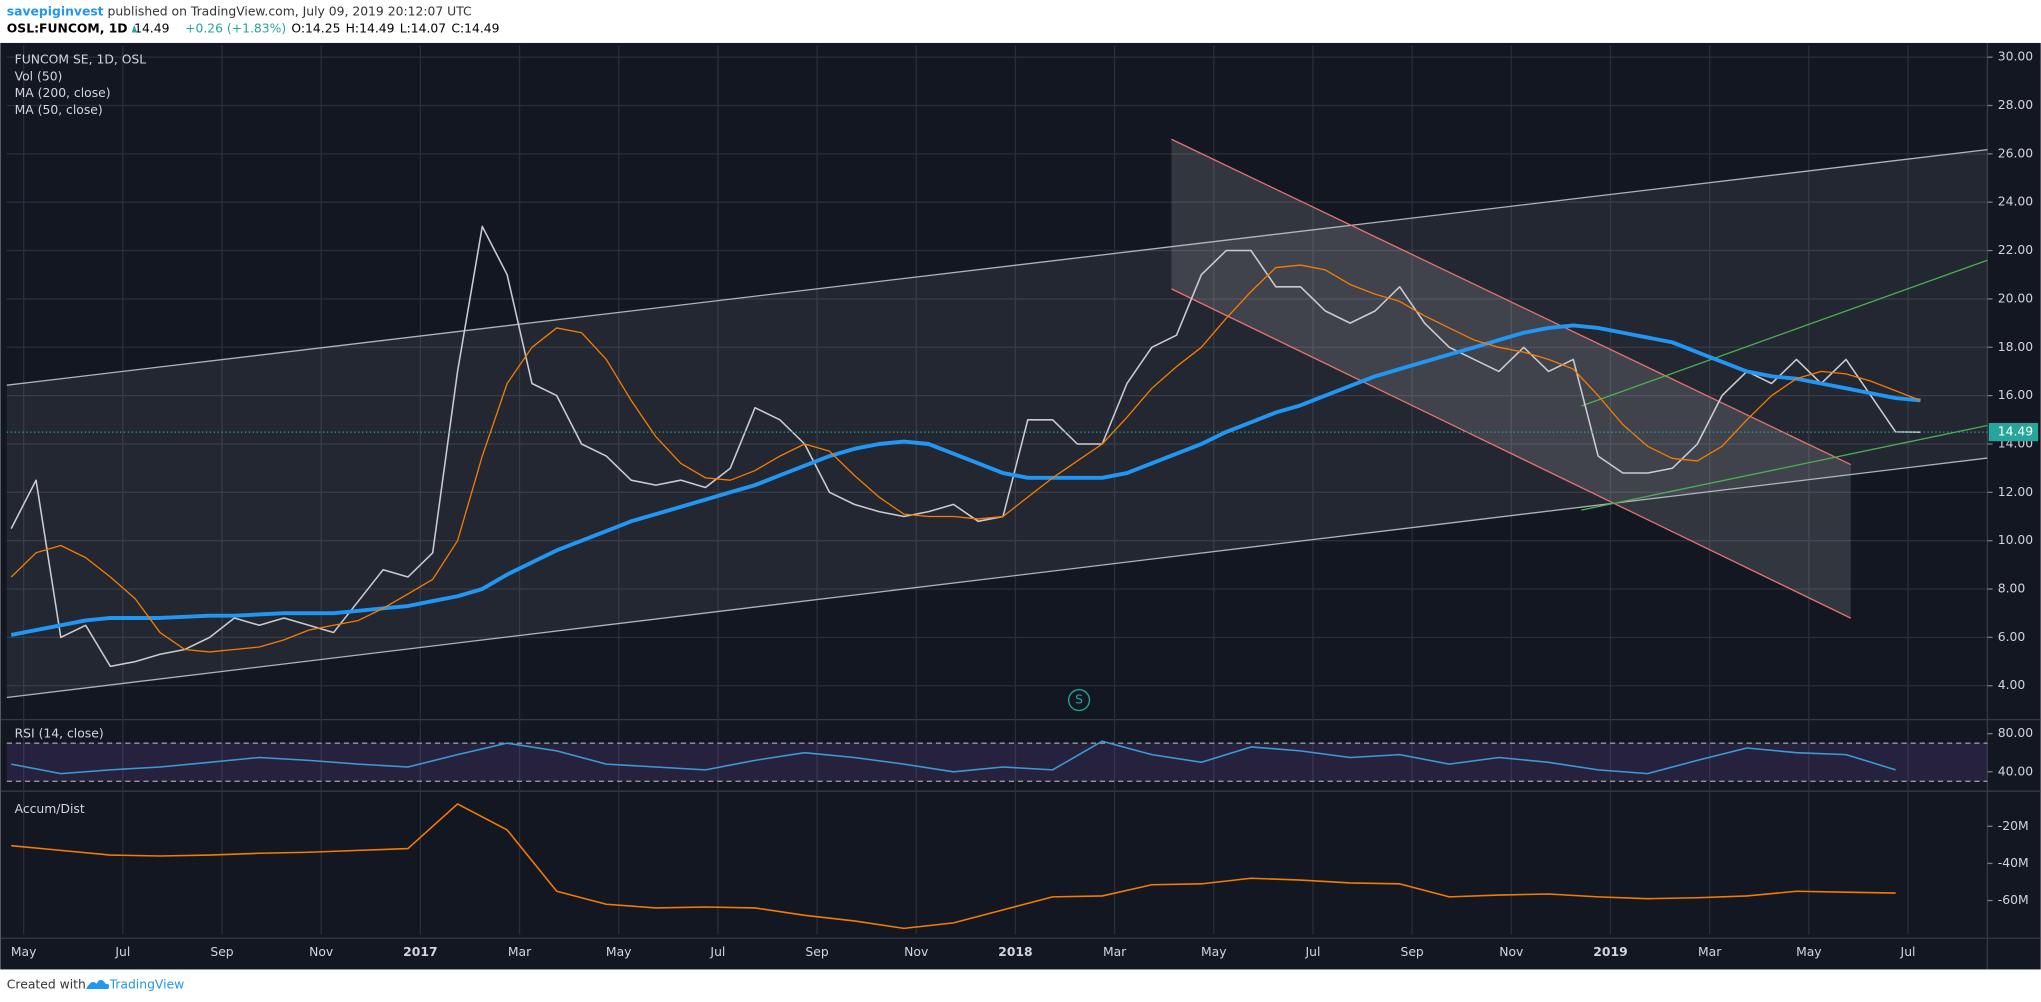 The height and width of the screenshot is (1002, 2041). Describe the element at coordinates (2016, 733) in the screenshot. I see `y-tick-label: 80.00` at that location.